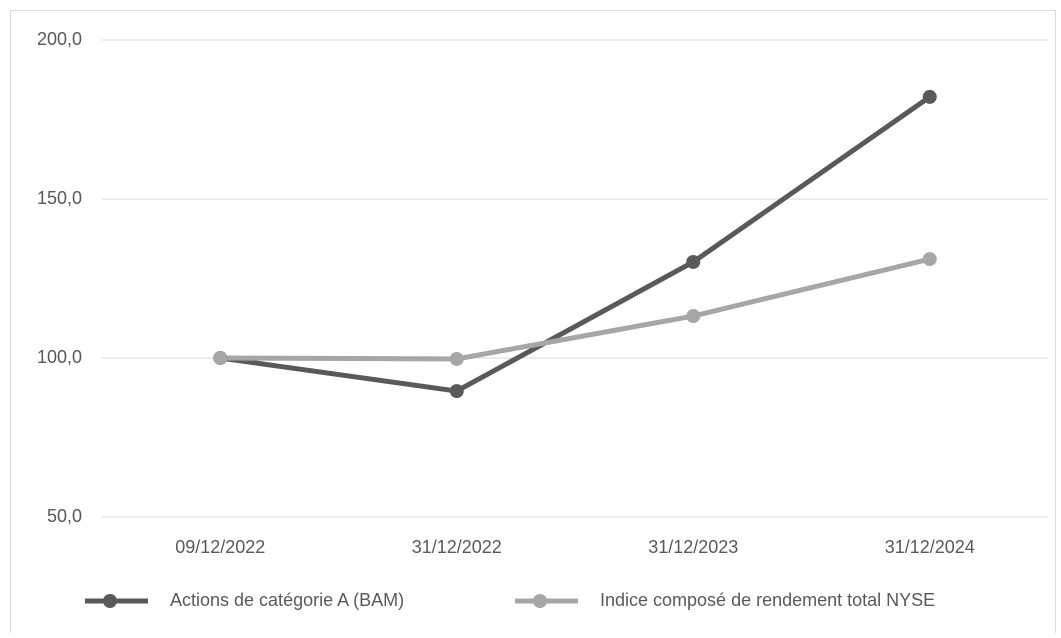  What do you see at coordinates (457, 547) in the screenshot?
I see `x-tick-label: 31/12/2022` at bounding box center [457, 547].